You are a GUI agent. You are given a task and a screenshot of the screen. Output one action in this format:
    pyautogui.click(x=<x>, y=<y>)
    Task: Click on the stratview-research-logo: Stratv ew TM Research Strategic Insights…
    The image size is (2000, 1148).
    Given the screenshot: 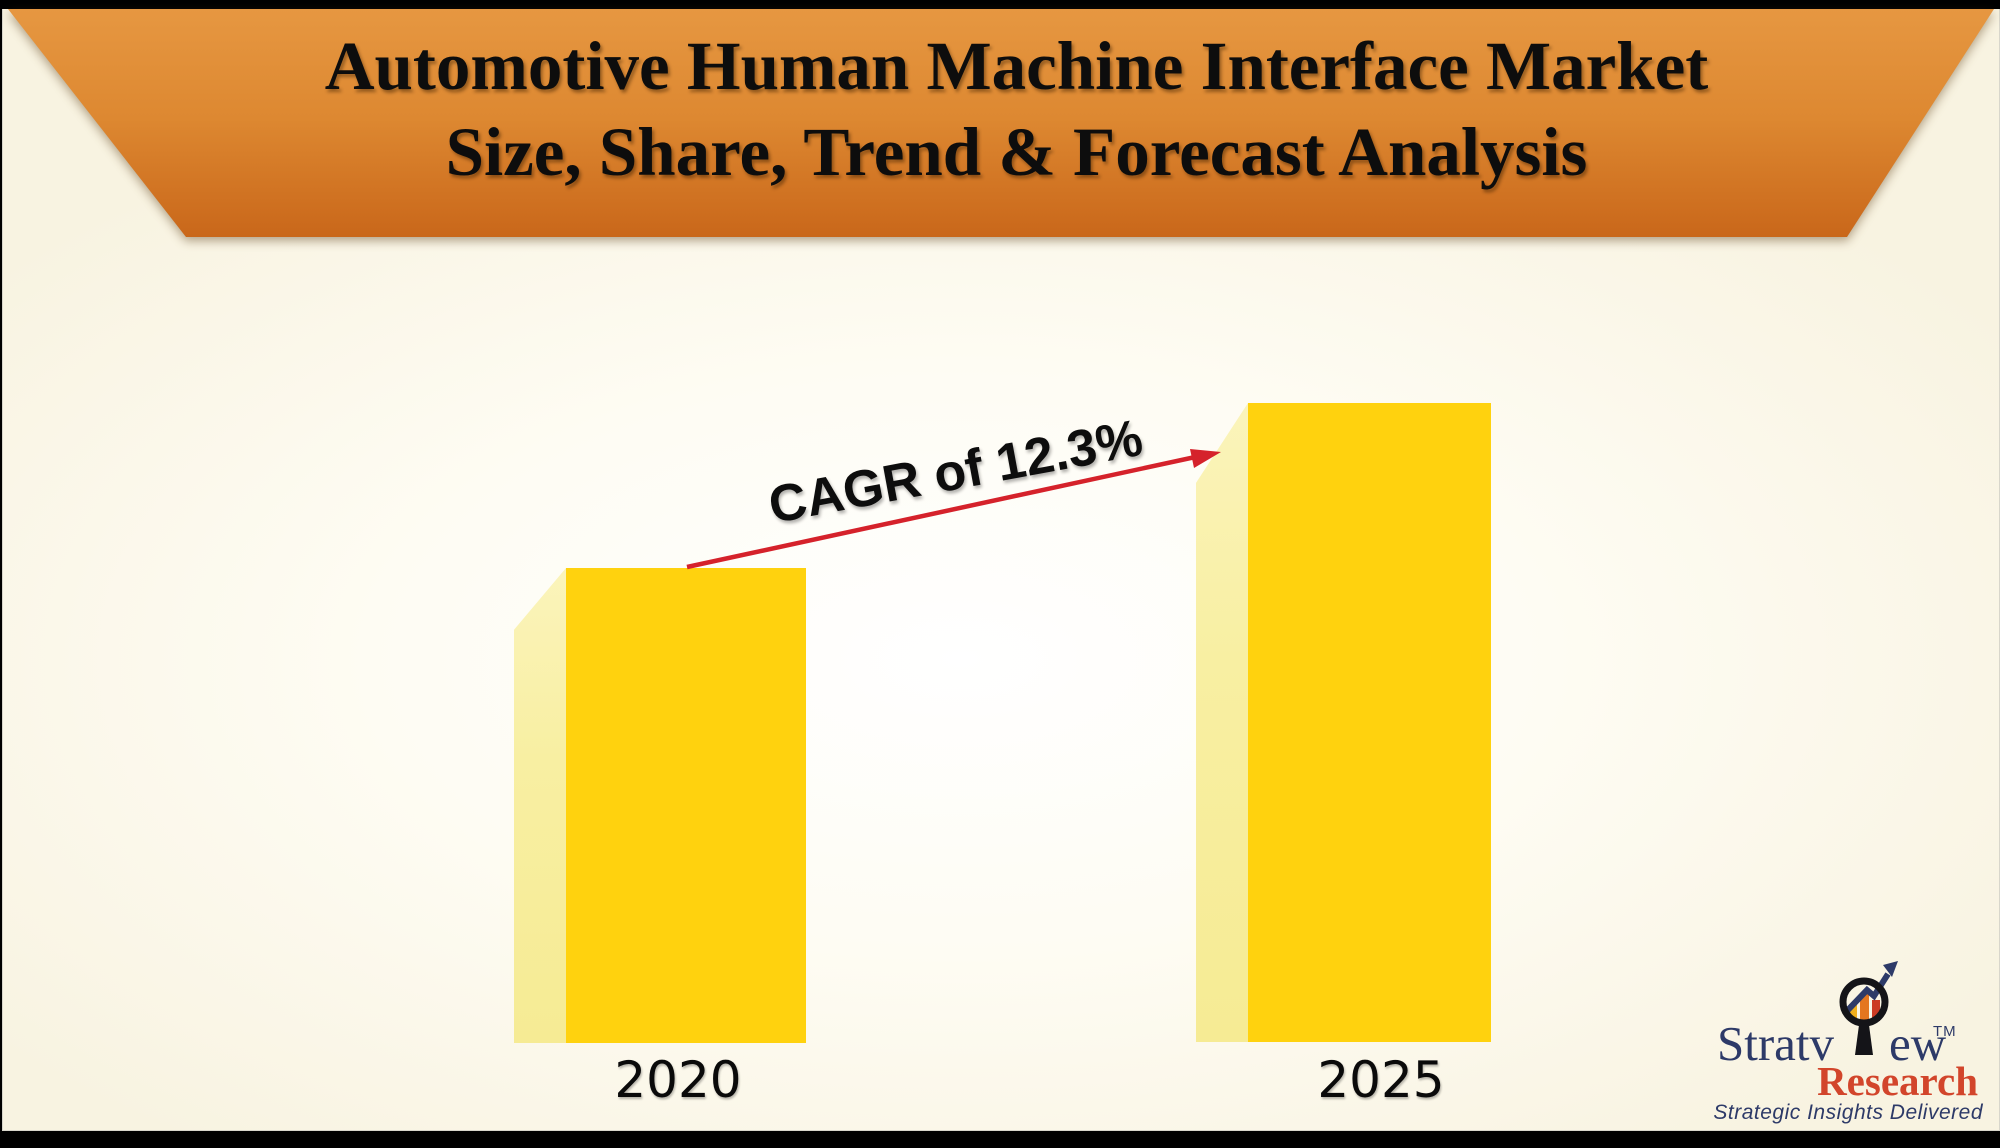 What is the action you would take?
    pyautogui.click(x=1843, y=1034)
    